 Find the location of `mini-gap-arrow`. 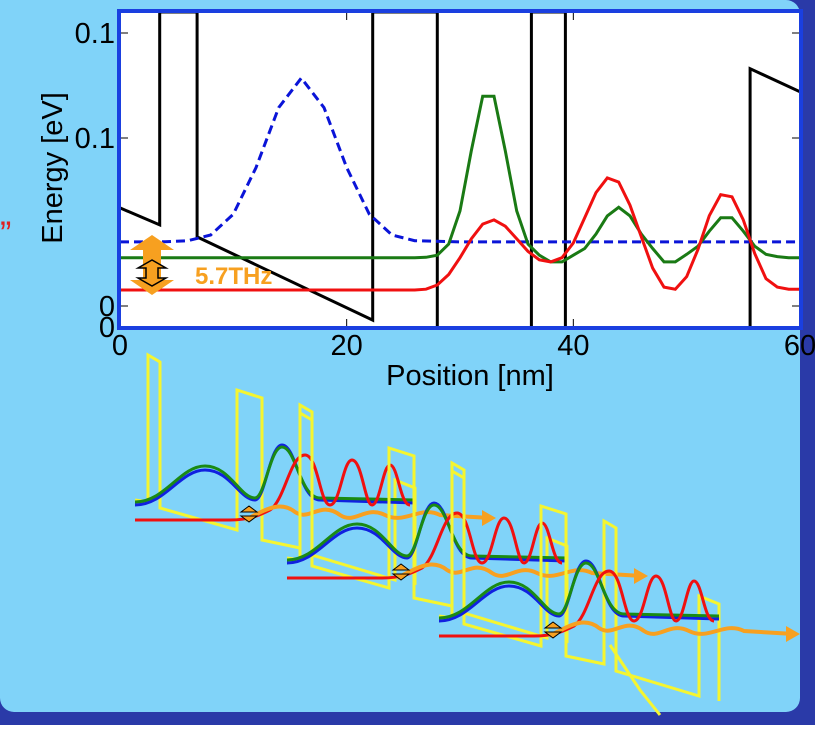

mini-gap-arrow is located at coordinates (249, 514).